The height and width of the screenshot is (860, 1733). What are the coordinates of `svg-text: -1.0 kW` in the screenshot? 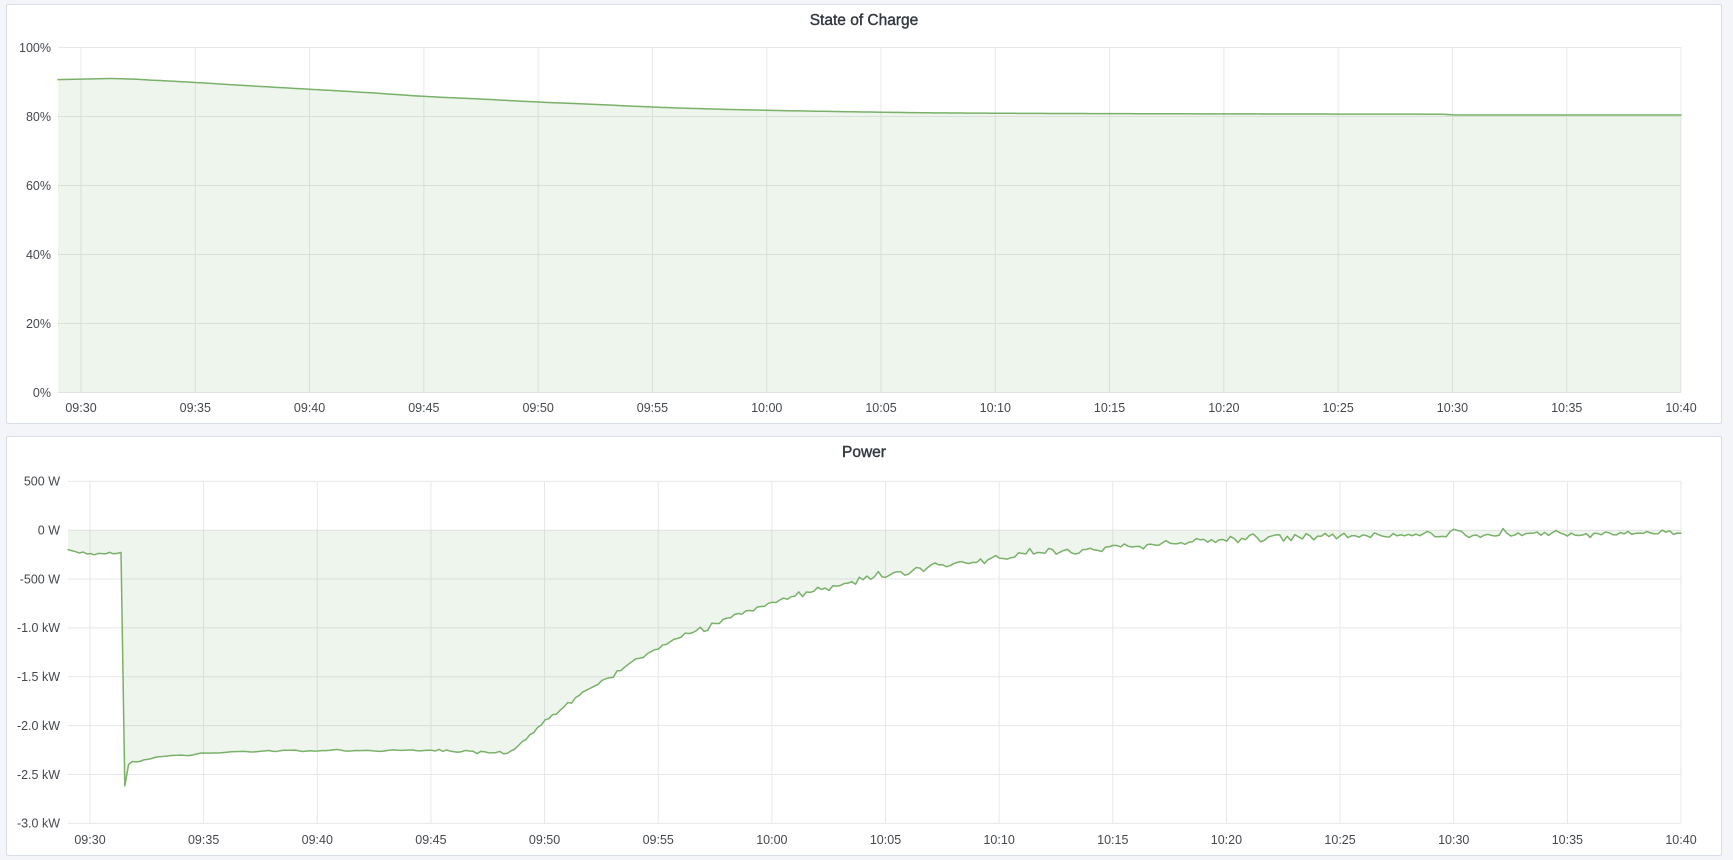 It's located at (38, 628).